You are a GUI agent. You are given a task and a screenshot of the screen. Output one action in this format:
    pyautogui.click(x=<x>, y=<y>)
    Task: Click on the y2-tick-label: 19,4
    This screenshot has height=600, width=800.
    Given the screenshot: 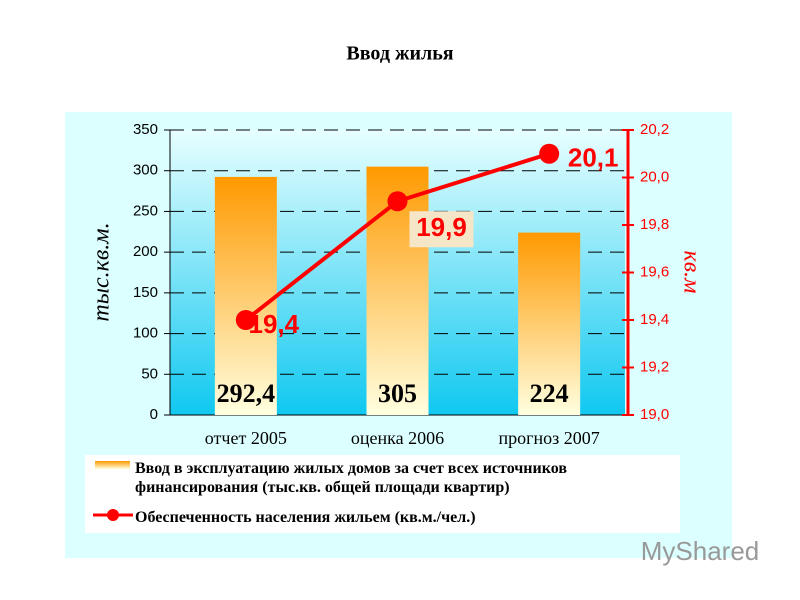 What is the action you would take?
    pyautogui.click(x=654, y=319)
    